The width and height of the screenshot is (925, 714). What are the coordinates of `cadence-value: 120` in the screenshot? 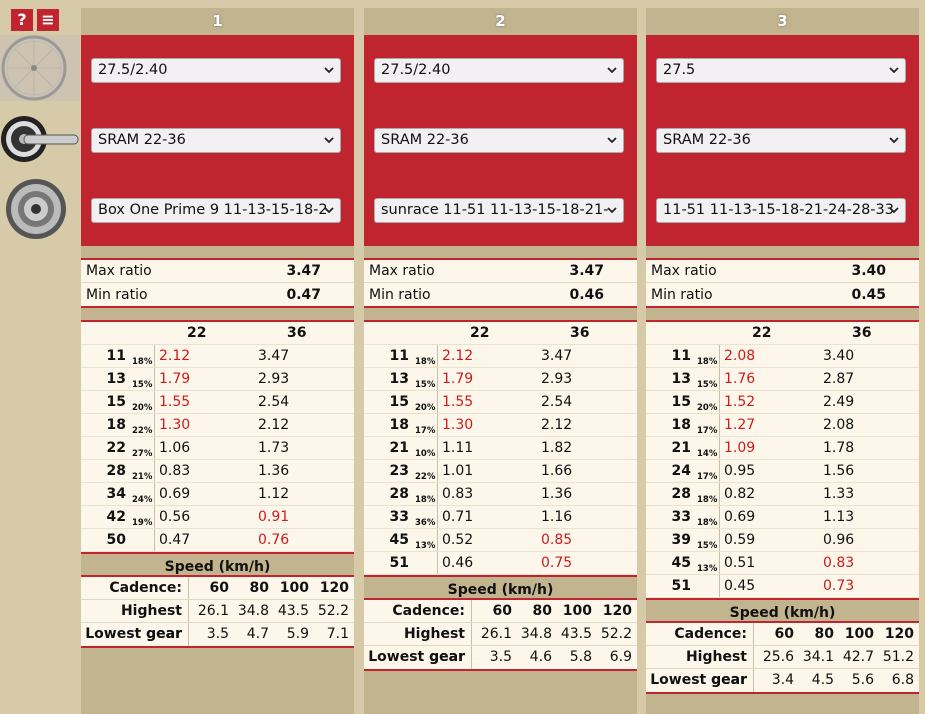 It's located at (334, 588).